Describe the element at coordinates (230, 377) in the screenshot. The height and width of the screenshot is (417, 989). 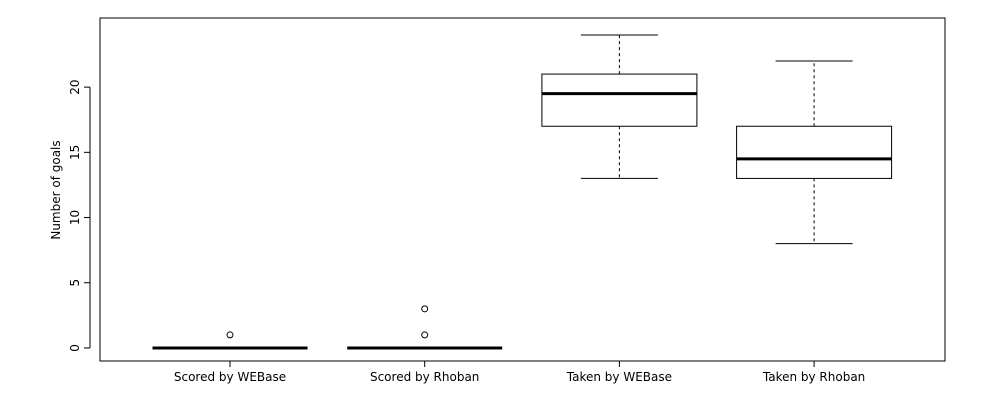
I see `x-tick-label: Scored by WEBase` at that location.